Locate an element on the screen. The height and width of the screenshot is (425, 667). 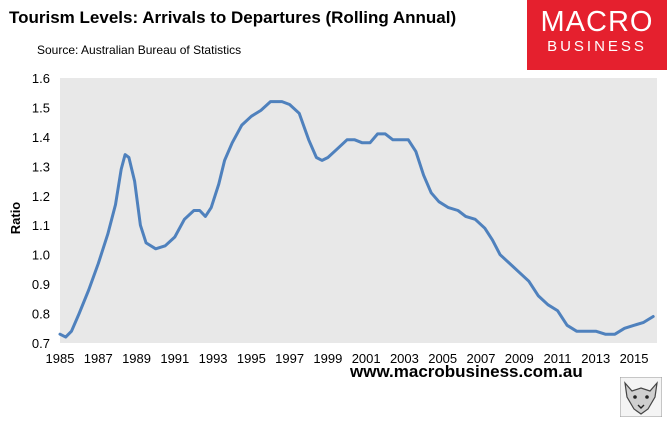
chart-source: Source: Australian Bureau of Statistics is located at coordinates (139, 50).